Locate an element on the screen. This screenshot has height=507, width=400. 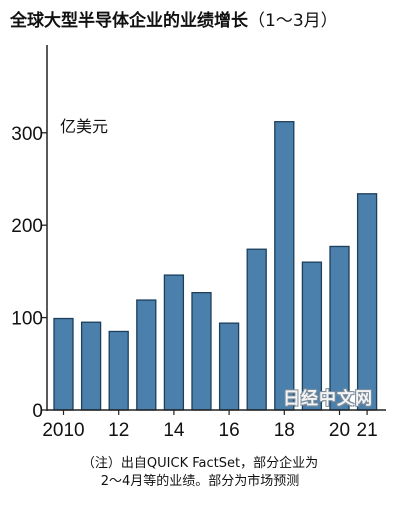
x-tick-label-2016: 16 is located at coordinates (229, 430).